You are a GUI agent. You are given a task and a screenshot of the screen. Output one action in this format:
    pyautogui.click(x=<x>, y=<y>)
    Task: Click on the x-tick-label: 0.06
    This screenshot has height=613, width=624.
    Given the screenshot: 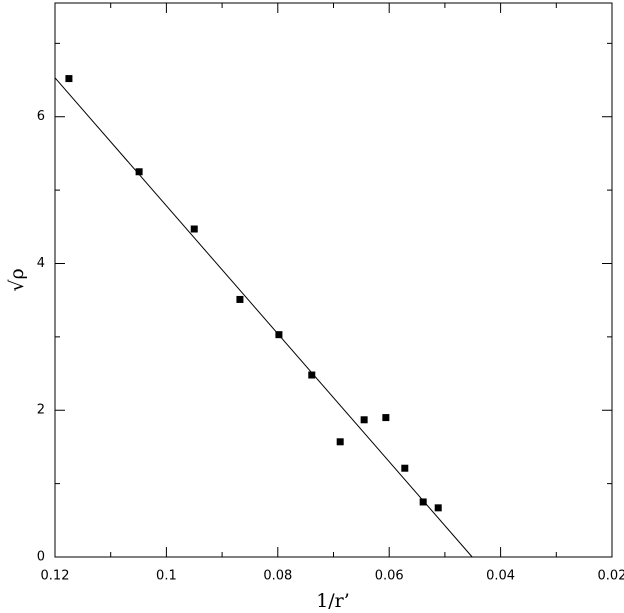 What is the action you would take?
    pyautogui.click(x=389, y=576)
    